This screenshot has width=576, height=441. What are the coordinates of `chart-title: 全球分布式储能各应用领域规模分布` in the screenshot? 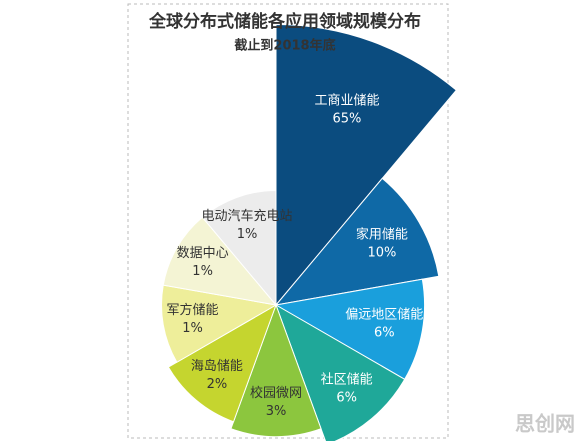 It's located at (284, 21).